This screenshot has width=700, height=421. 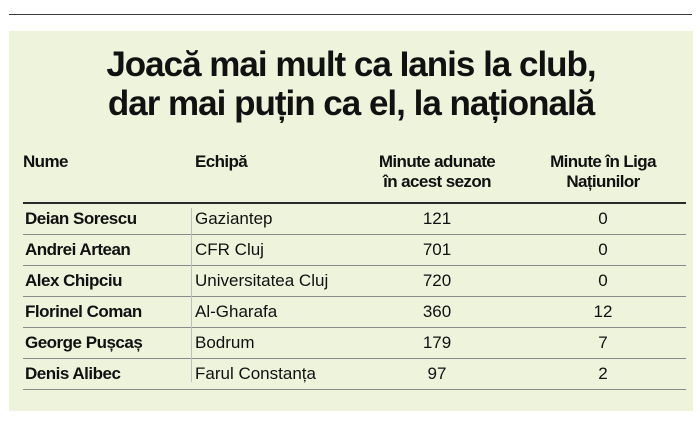 What do you see at coordinates (354, 312) in the screenshot?
I see `table-row: Florinel Coman Al-Gharafa 360 12` at bounding box center [354, 312].